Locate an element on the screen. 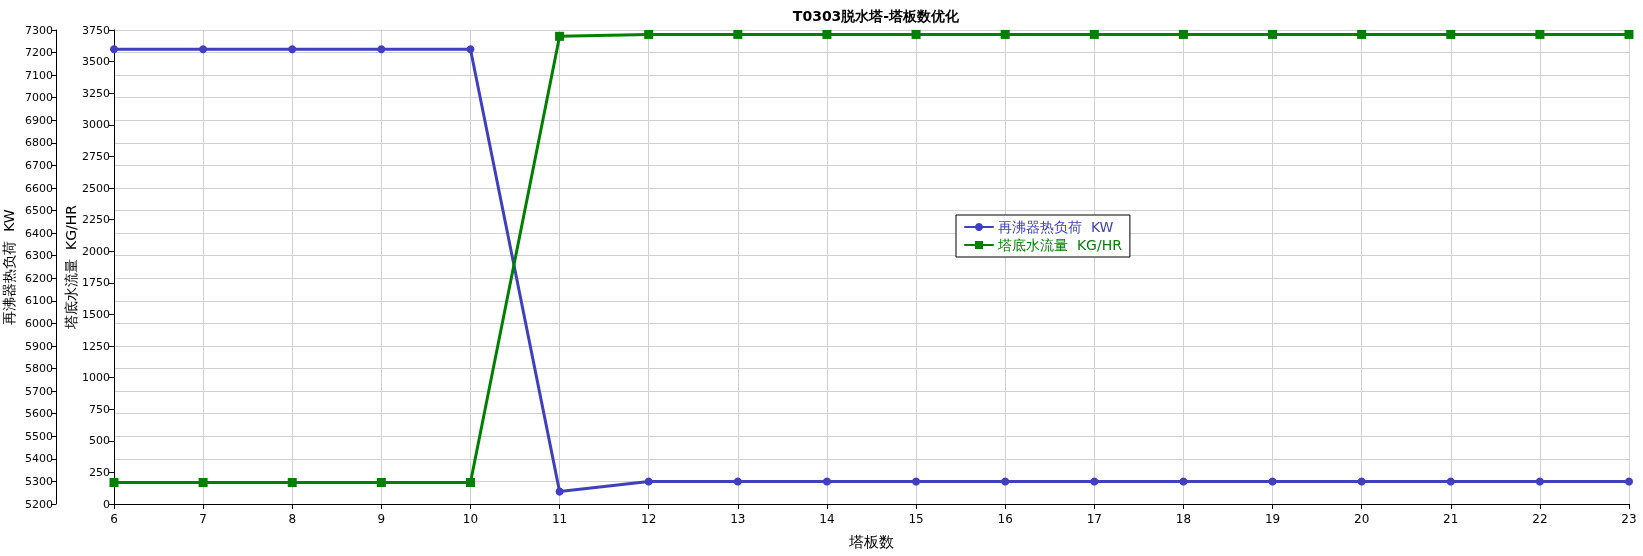 The image size is (1643, 556). y-tick-label: 6100 is located at coordinates (39, 301).